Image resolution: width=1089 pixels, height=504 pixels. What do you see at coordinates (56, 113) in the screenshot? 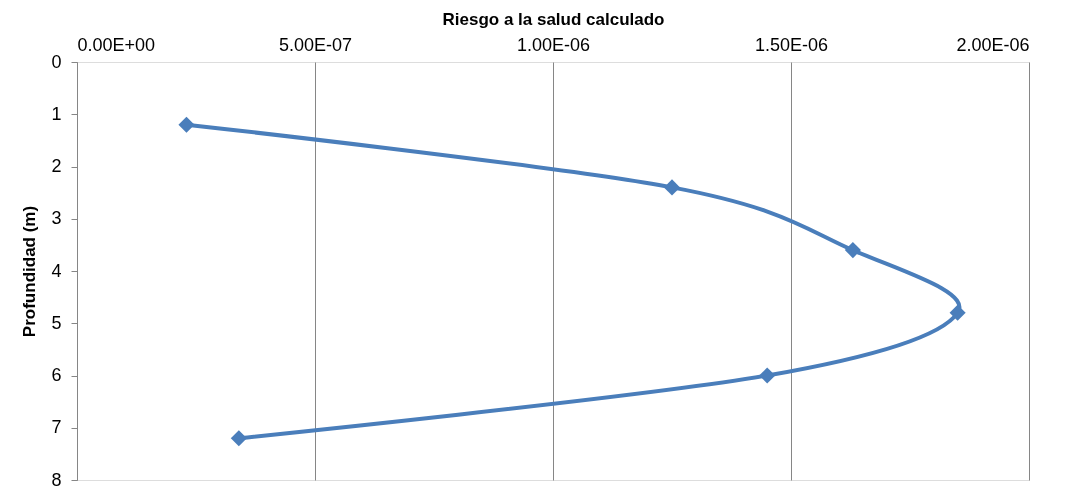
I see `y-tick-label: 1` at bounding box center [56, 113].